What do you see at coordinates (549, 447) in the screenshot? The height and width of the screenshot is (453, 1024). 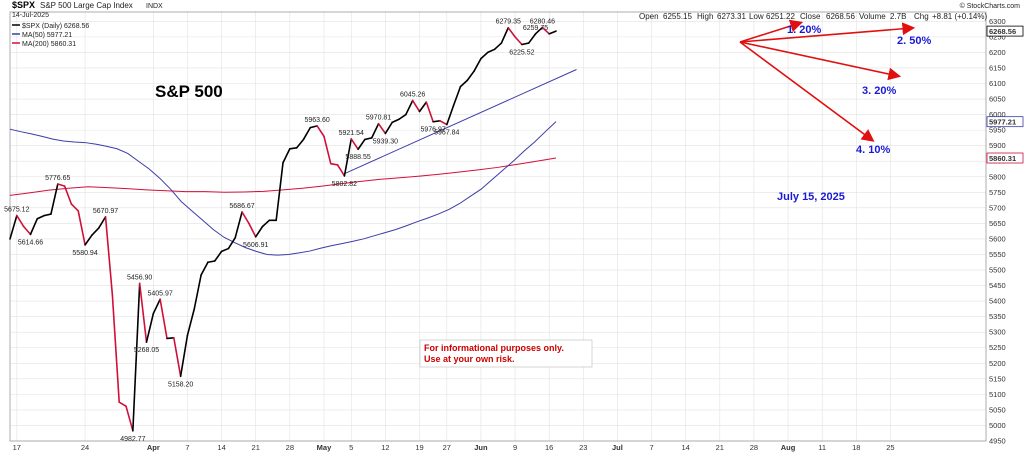 I see `x-tick-label: 16` at bounding box center [549, 447].